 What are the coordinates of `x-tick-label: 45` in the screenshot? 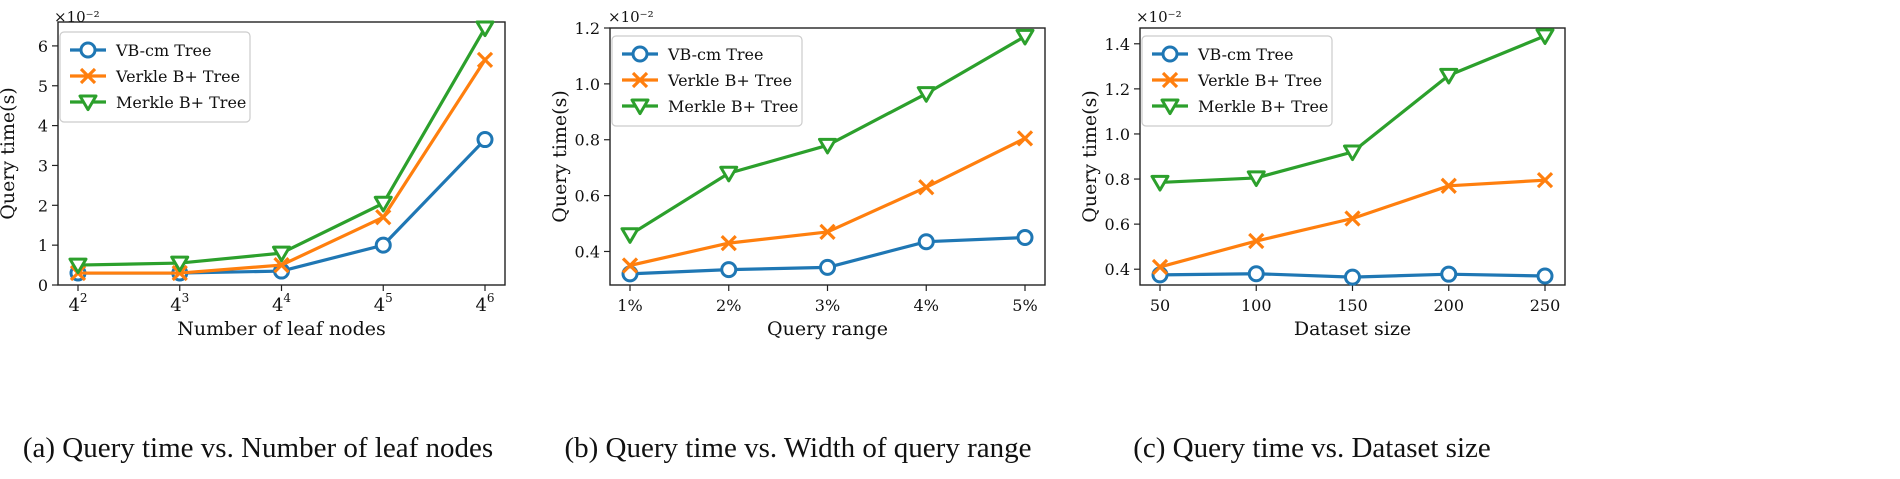 It's located at (383, 303).